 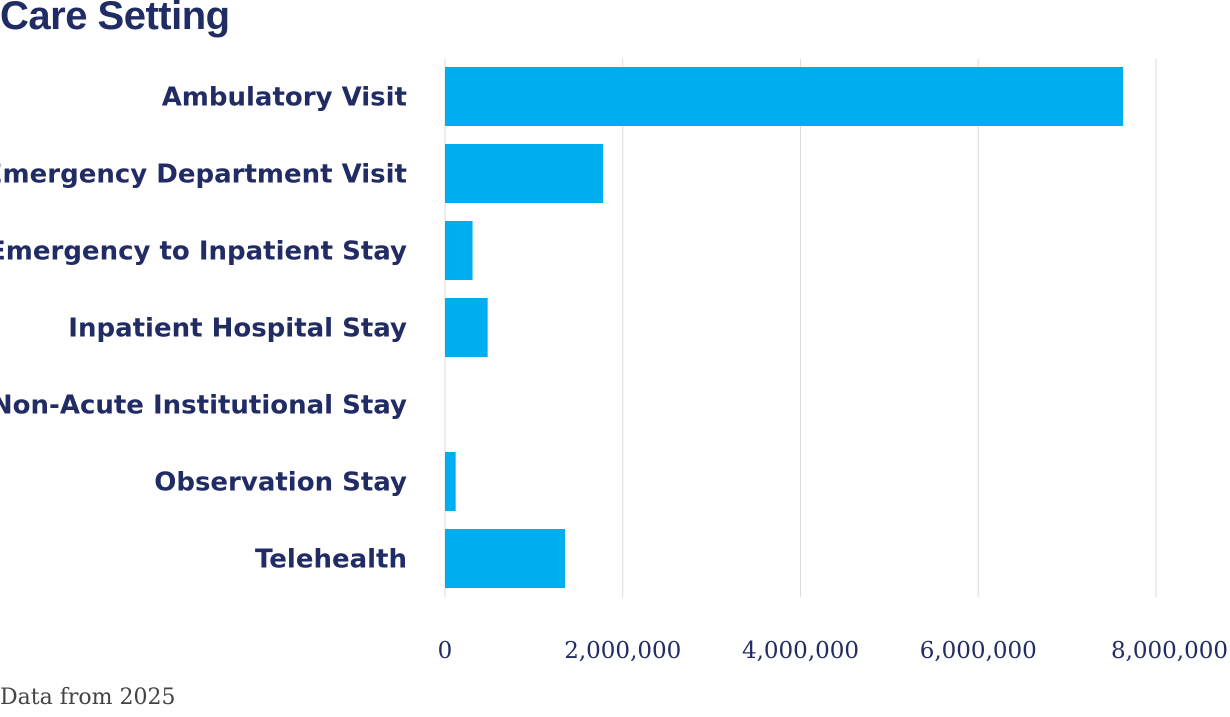 I want to click on category-label: Emergency to Inpatient Stay, so click(x=203, y=252).